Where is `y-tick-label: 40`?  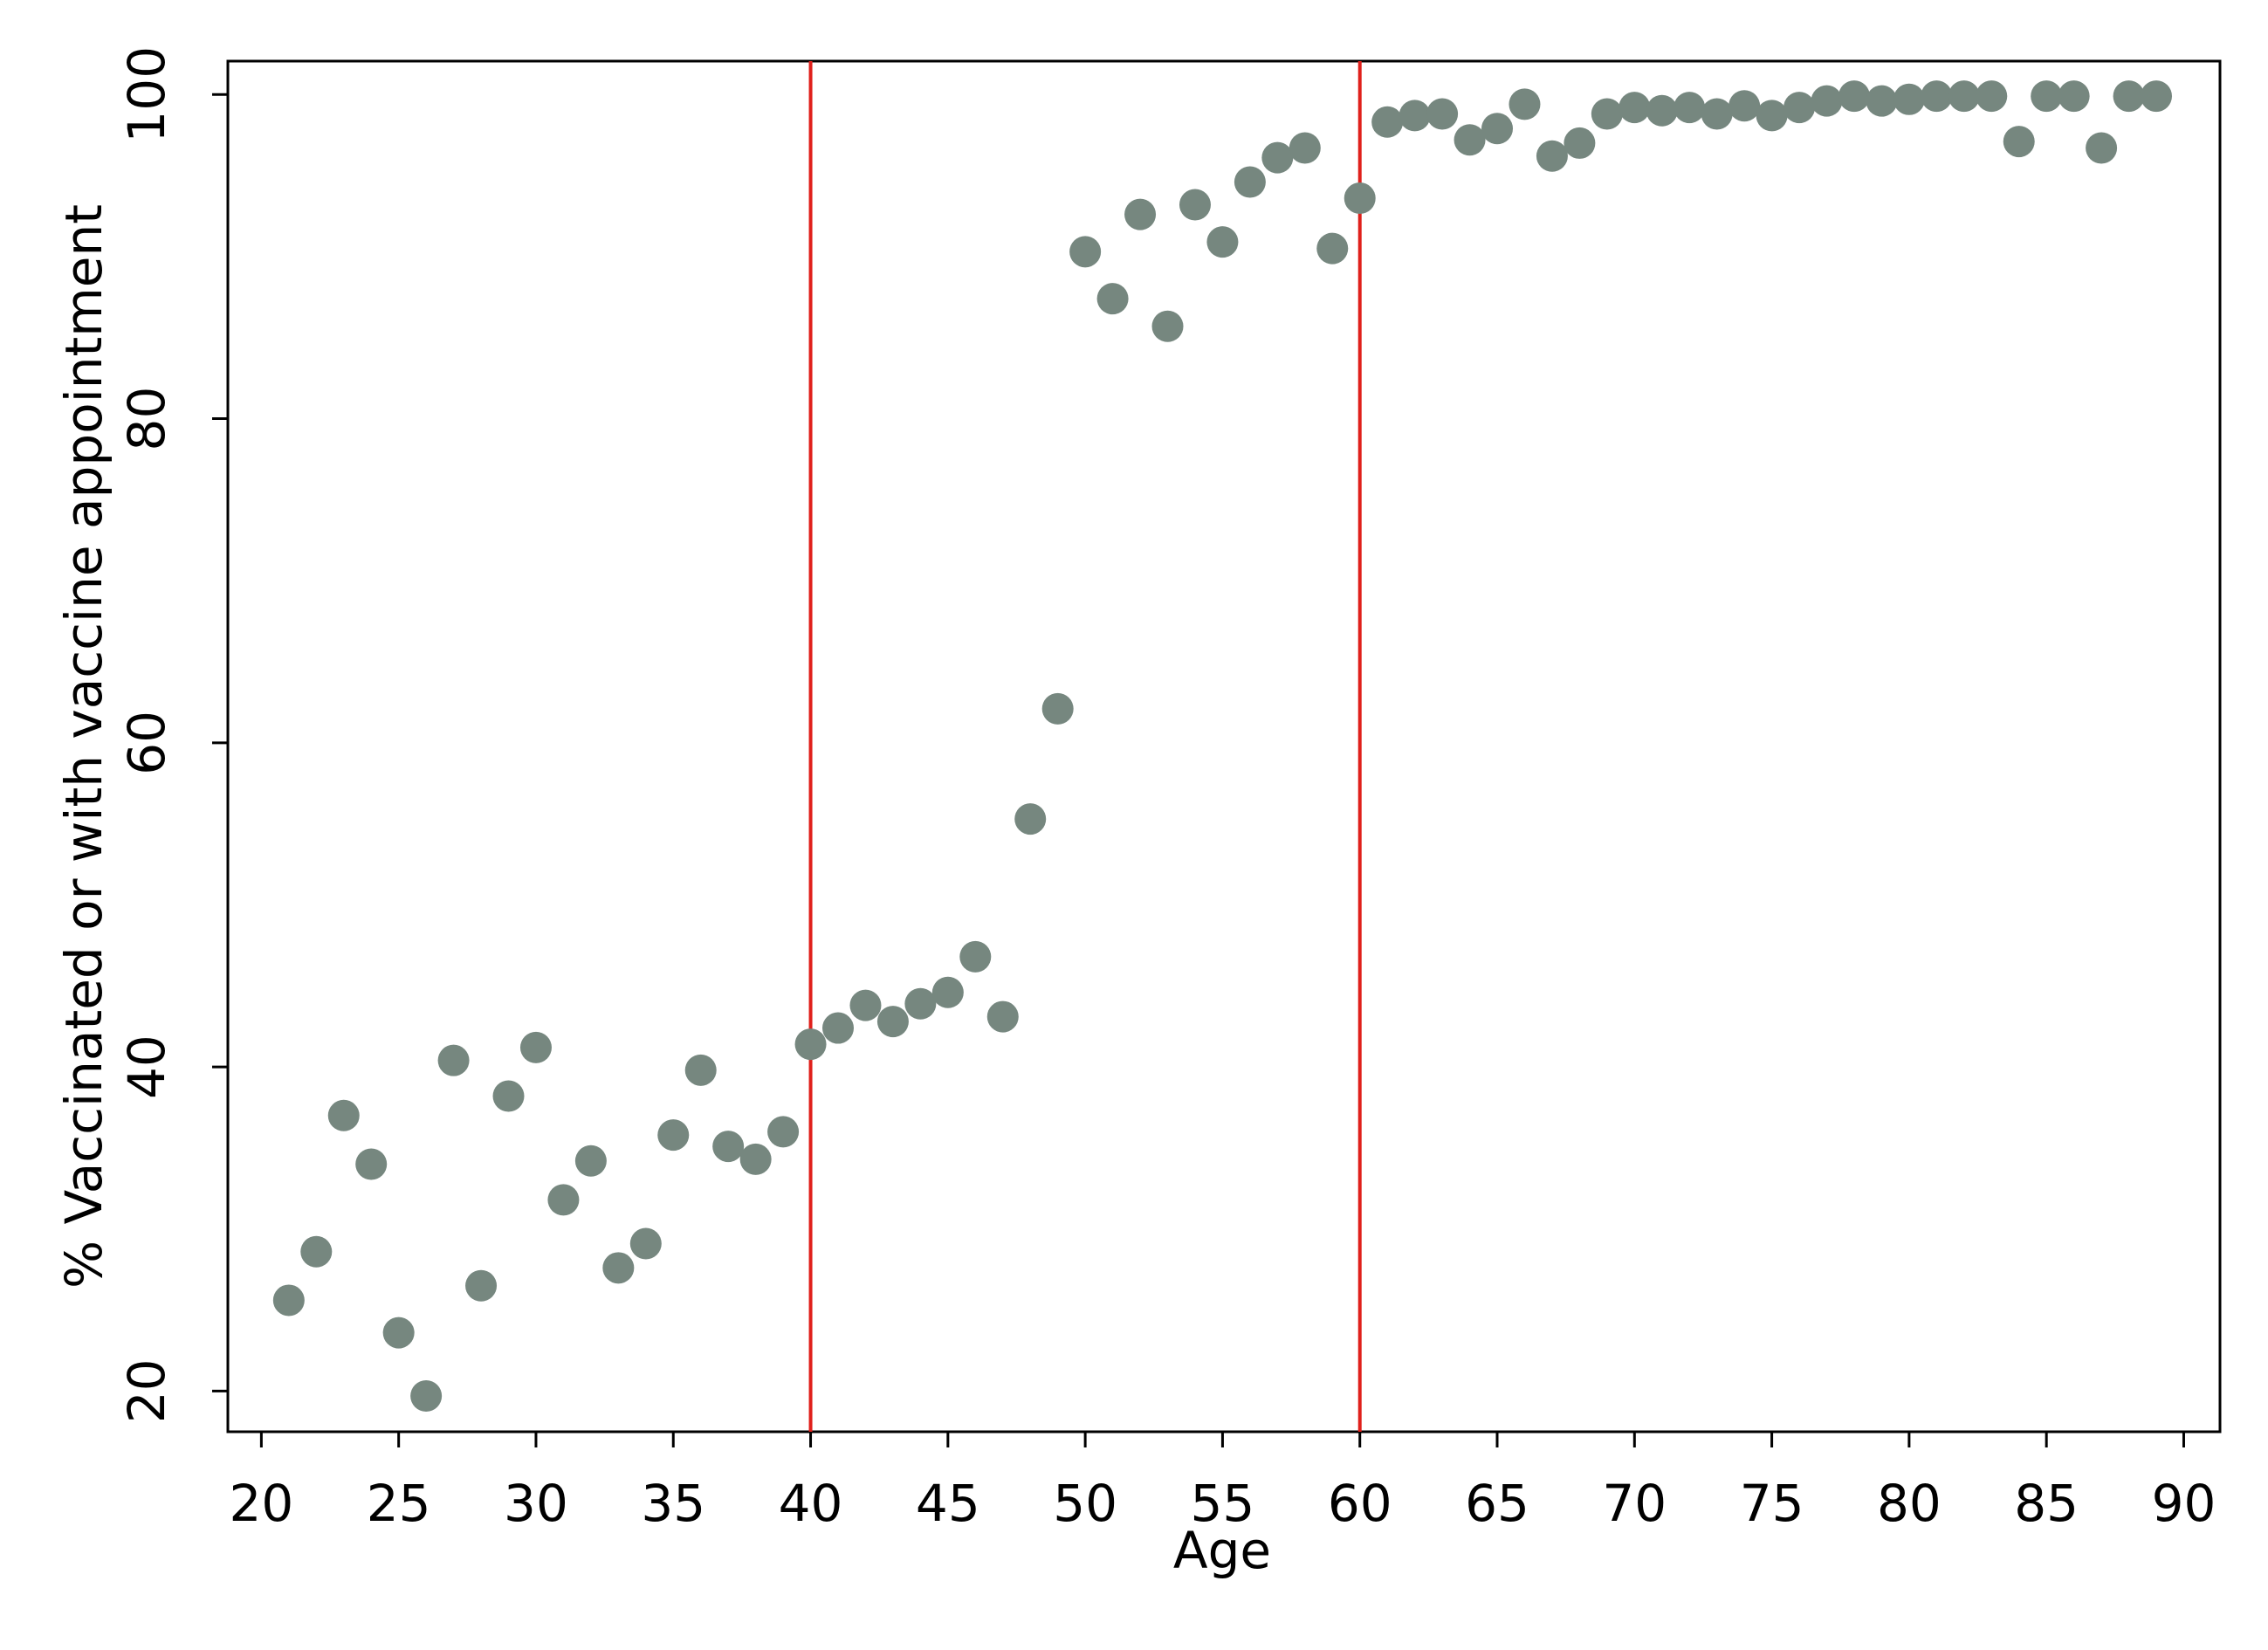
y-tick-label: 40 is located at coordinates (146, 1067).